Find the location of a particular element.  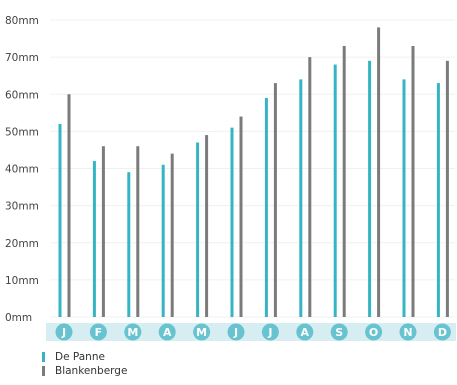

y-tick-label: 30mm is located at coordinates (22, 207).